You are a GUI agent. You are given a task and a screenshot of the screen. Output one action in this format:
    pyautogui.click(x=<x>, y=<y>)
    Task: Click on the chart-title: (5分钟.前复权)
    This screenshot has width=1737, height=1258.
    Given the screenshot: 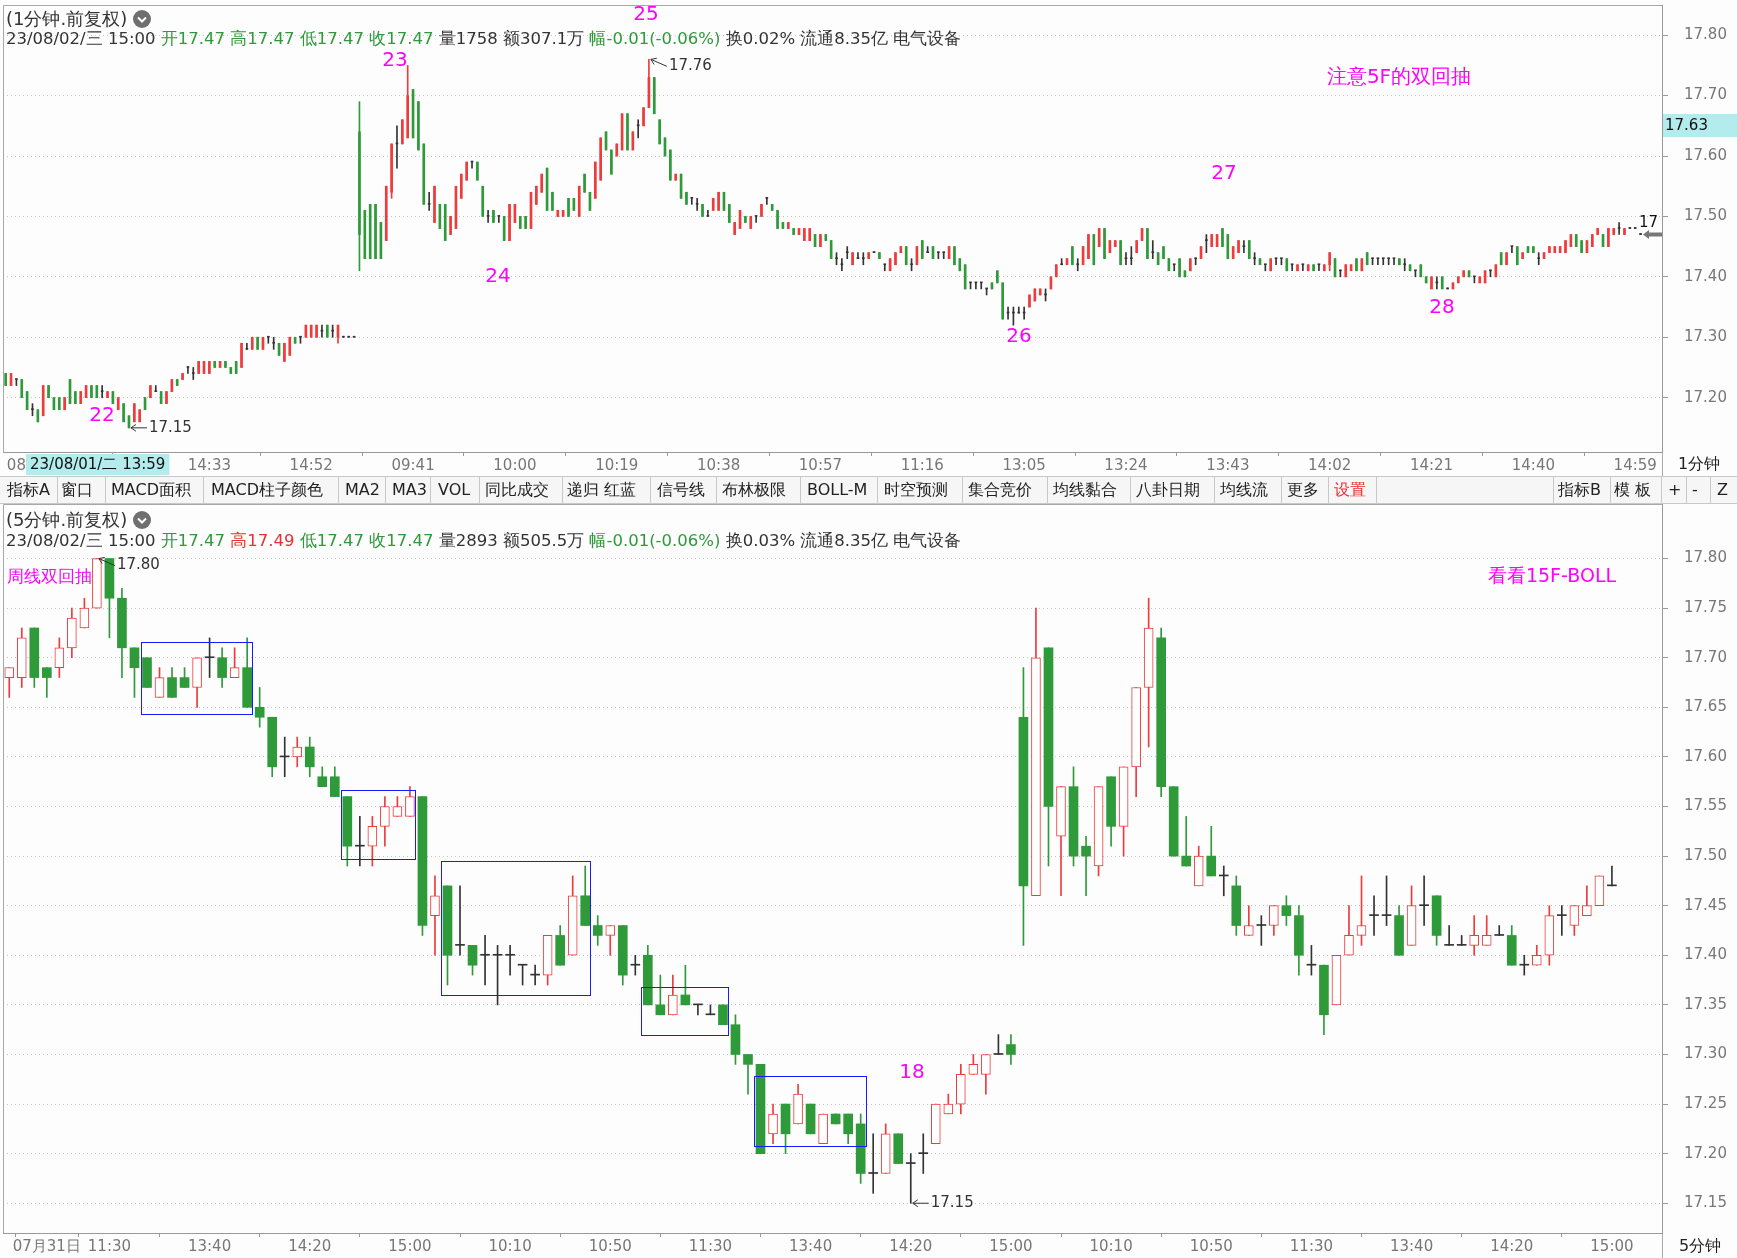 What is the action you would take?
    pyautogui.click(x=67, y=520)
    